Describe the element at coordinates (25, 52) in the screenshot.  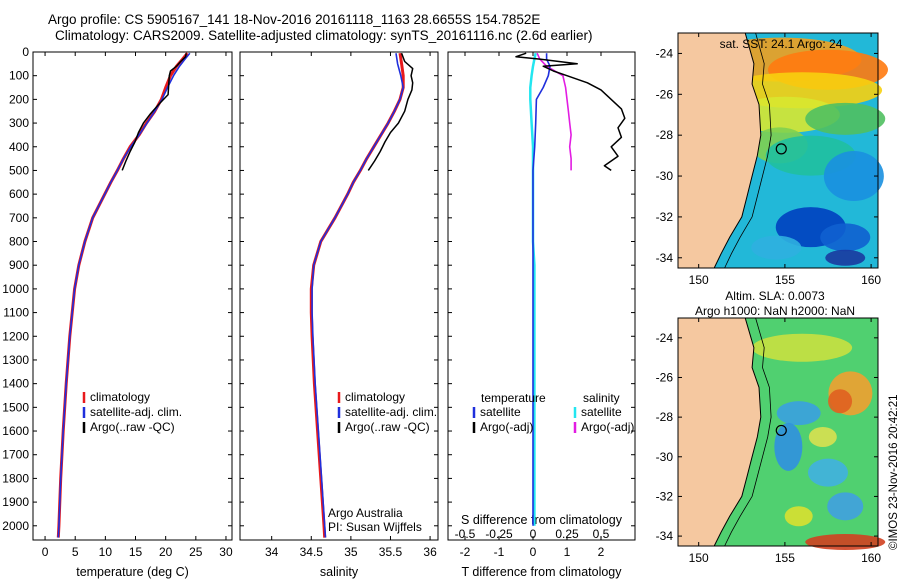
I see `depth-tick-label: 0` at that location.